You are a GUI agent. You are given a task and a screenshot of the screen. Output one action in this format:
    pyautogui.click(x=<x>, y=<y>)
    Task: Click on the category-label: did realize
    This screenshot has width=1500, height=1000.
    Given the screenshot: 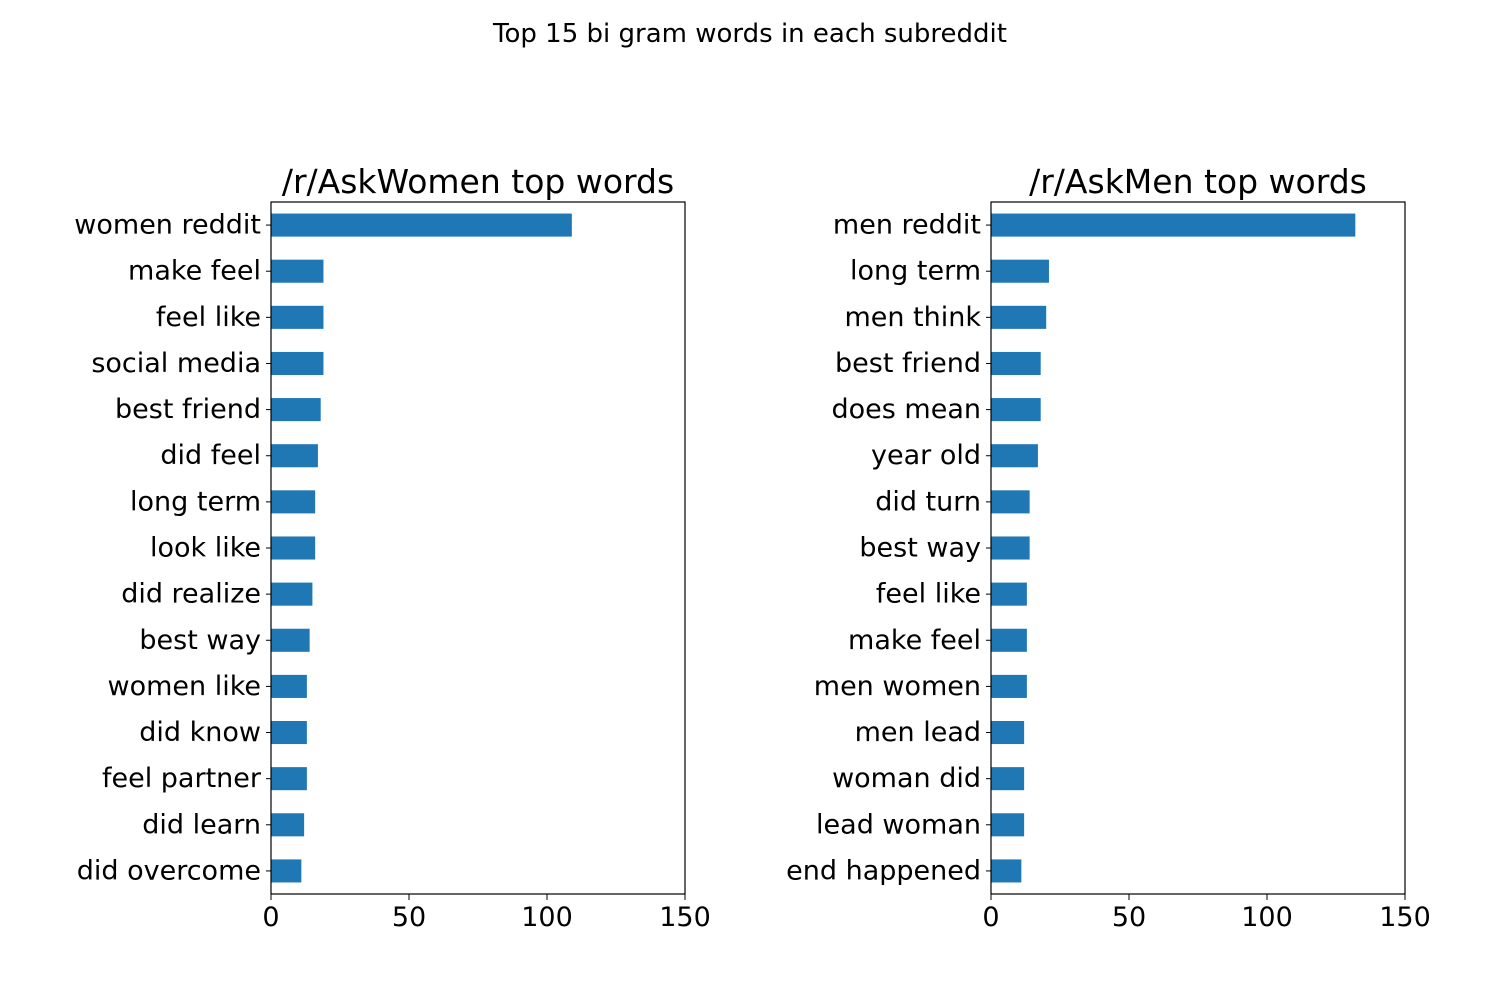 What is the action you would take?
    pyautogui.click(x=191, y=594)
    